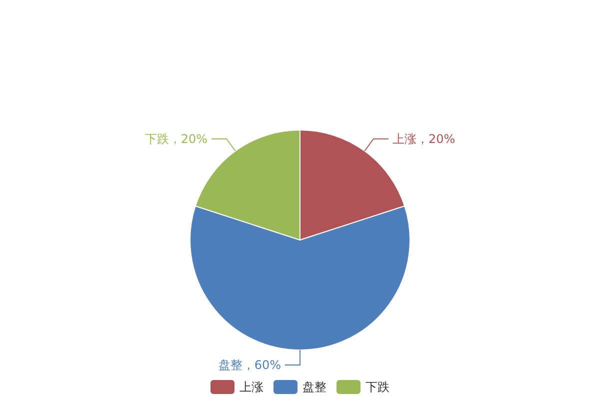 The height and width of the screenshot is (400, 600). What do you see at coordinates (314, 387) in the screenshot?
I see `legend-label: 盘整` at bounding box center [314, 387].